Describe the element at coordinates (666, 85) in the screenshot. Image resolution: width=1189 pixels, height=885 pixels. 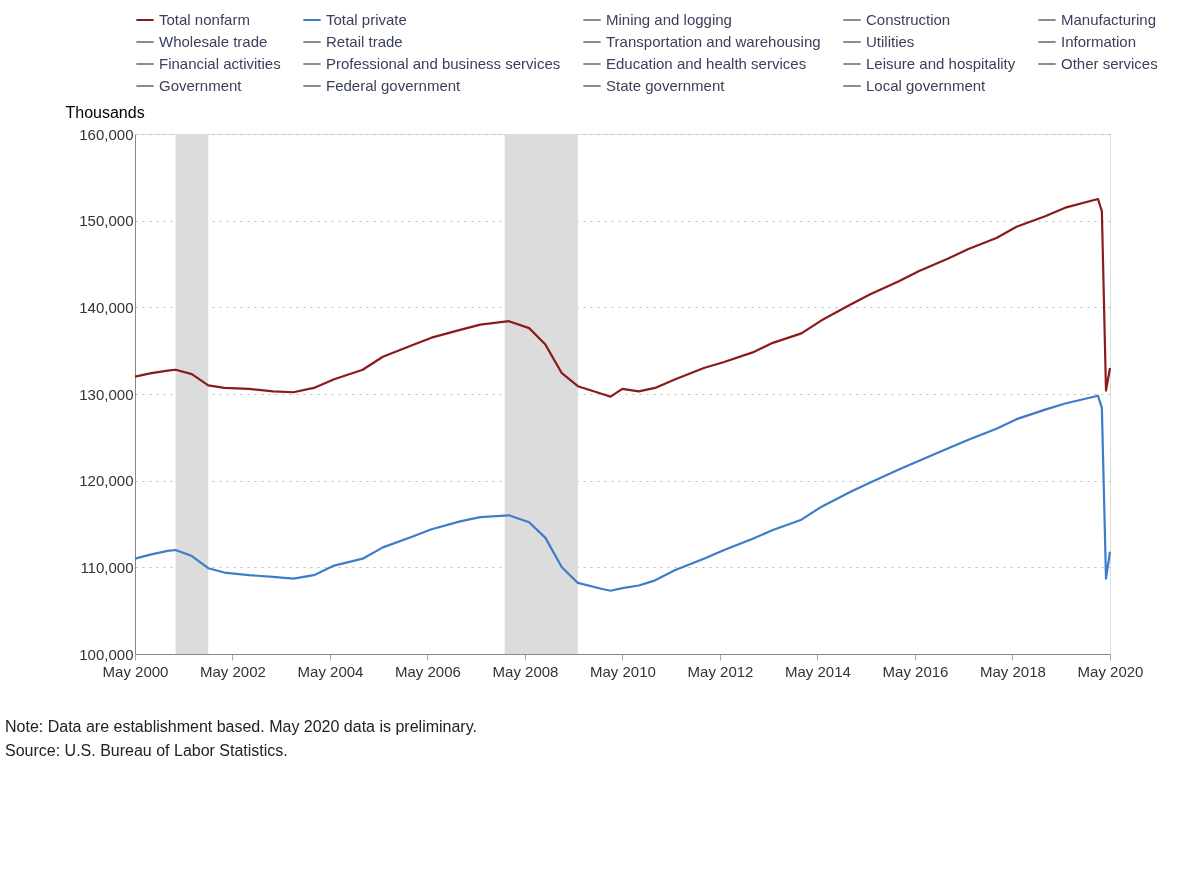
I see `legend-label: State government` at that location.